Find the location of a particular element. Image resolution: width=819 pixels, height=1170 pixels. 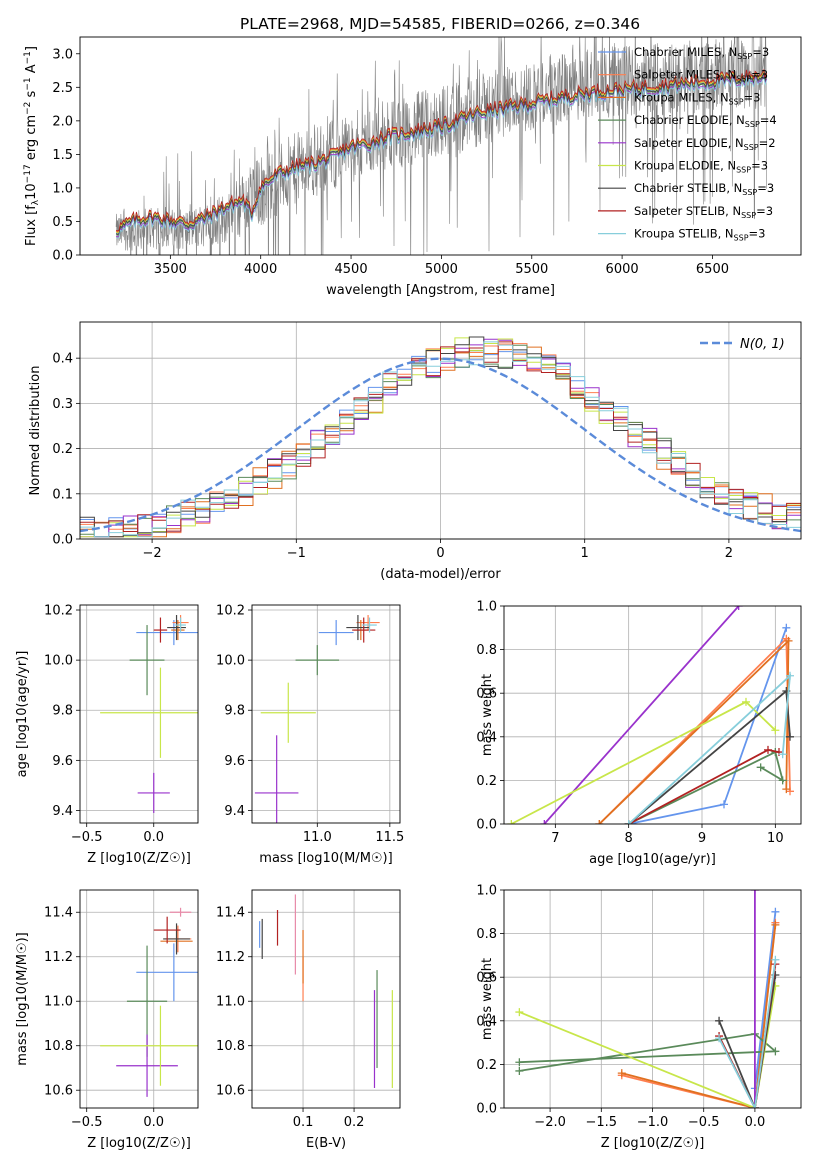

mass-vs-EBV-xlabel: E(B-V) is located at coordinates (326, 1143).